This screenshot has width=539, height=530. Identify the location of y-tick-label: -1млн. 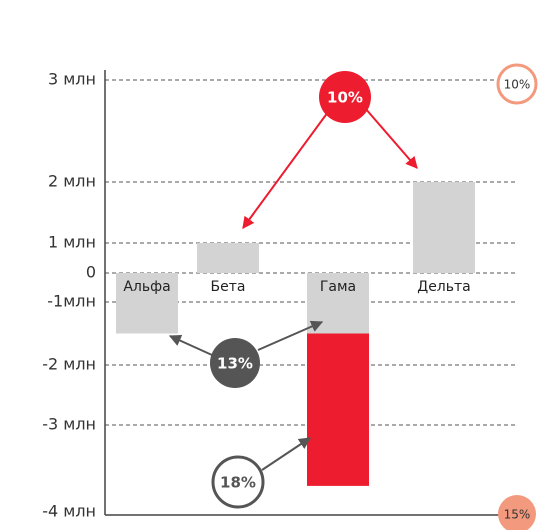
(71, 301).